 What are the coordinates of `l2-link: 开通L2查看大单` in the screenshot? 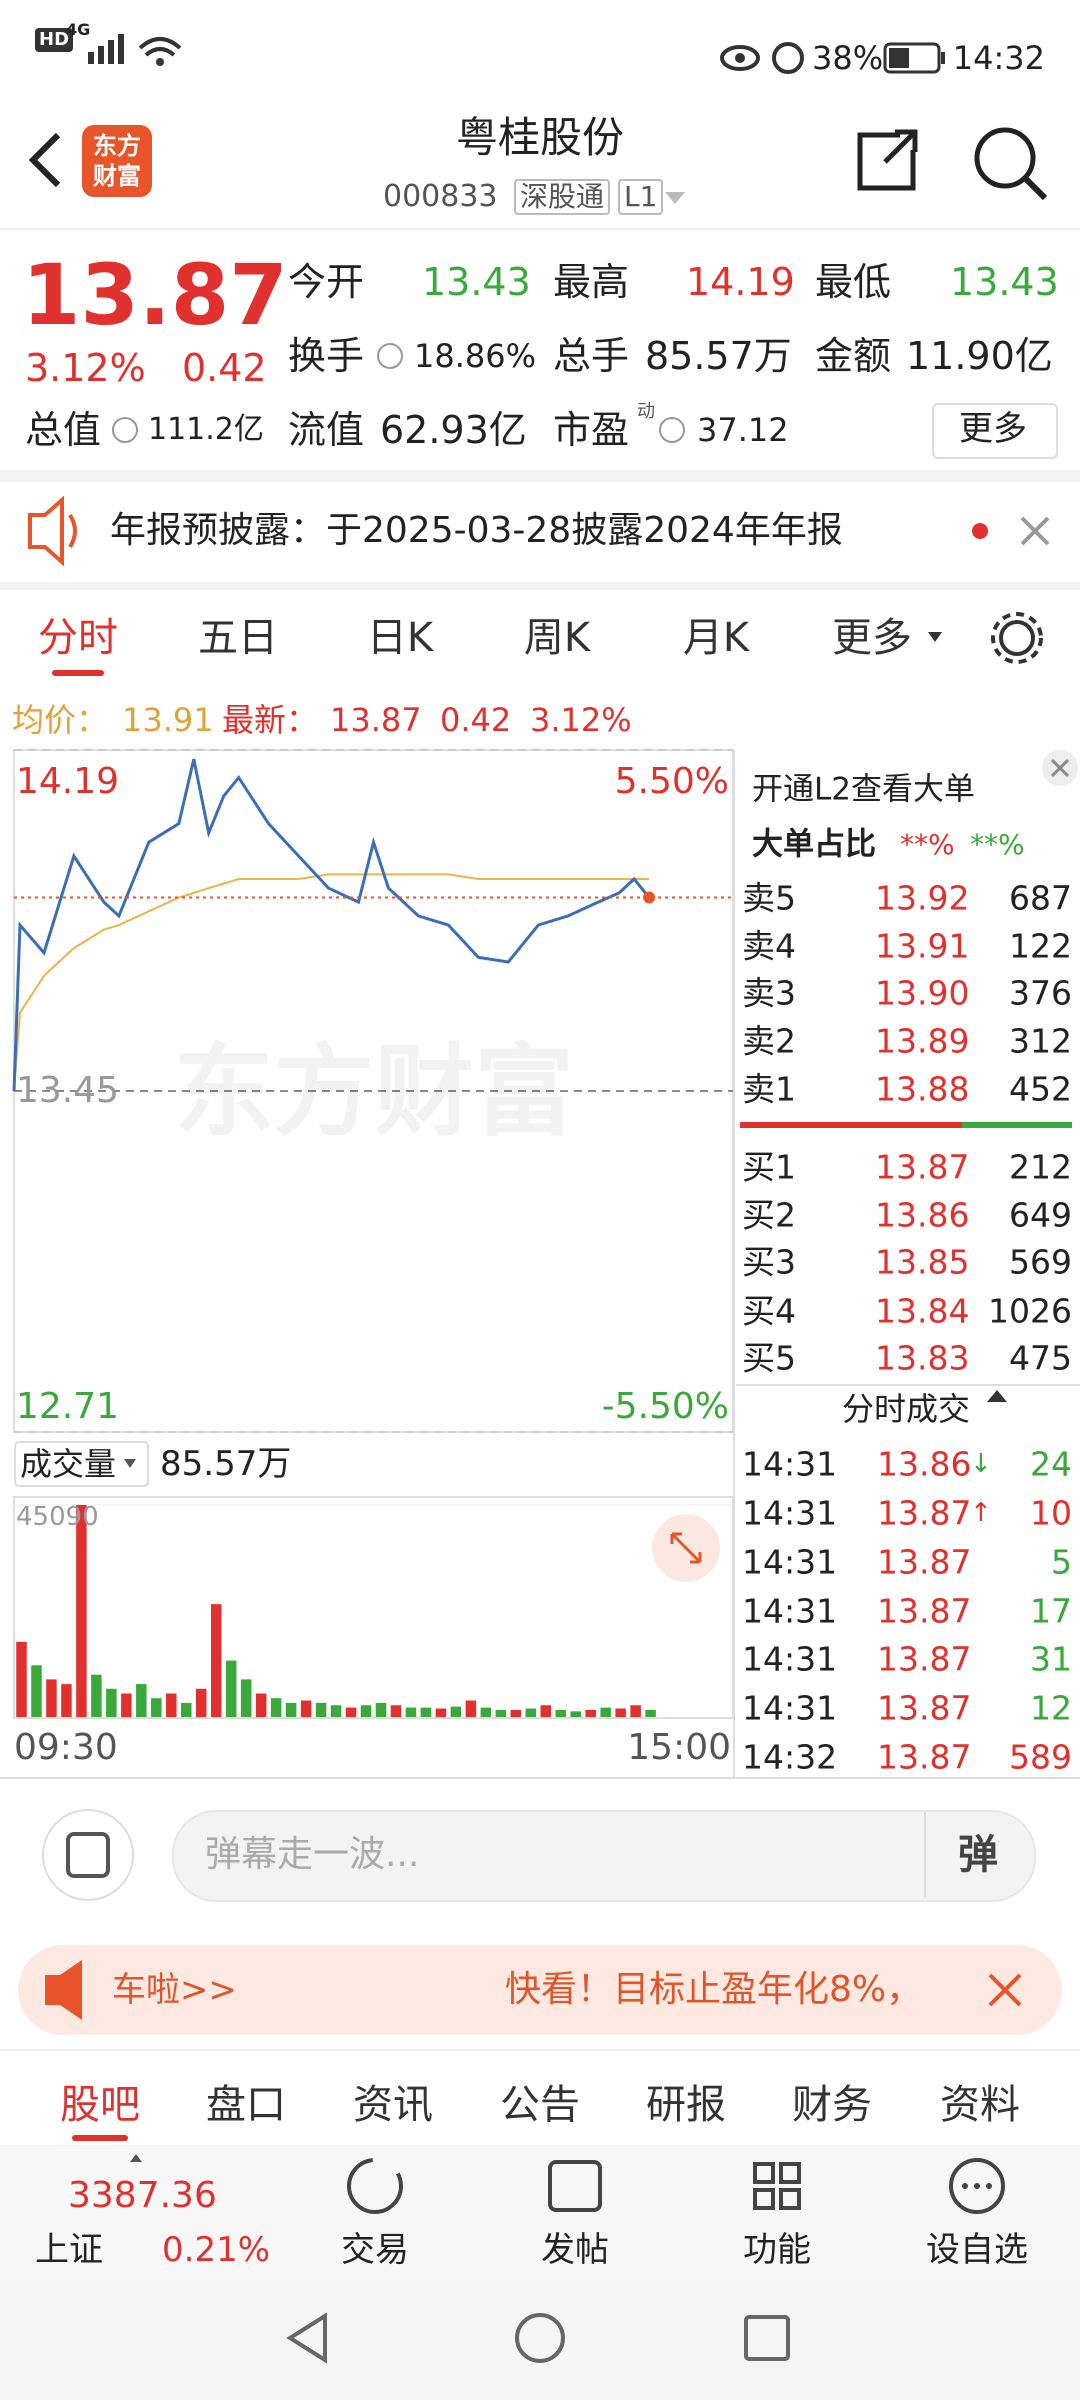 It's located at (863, 789).